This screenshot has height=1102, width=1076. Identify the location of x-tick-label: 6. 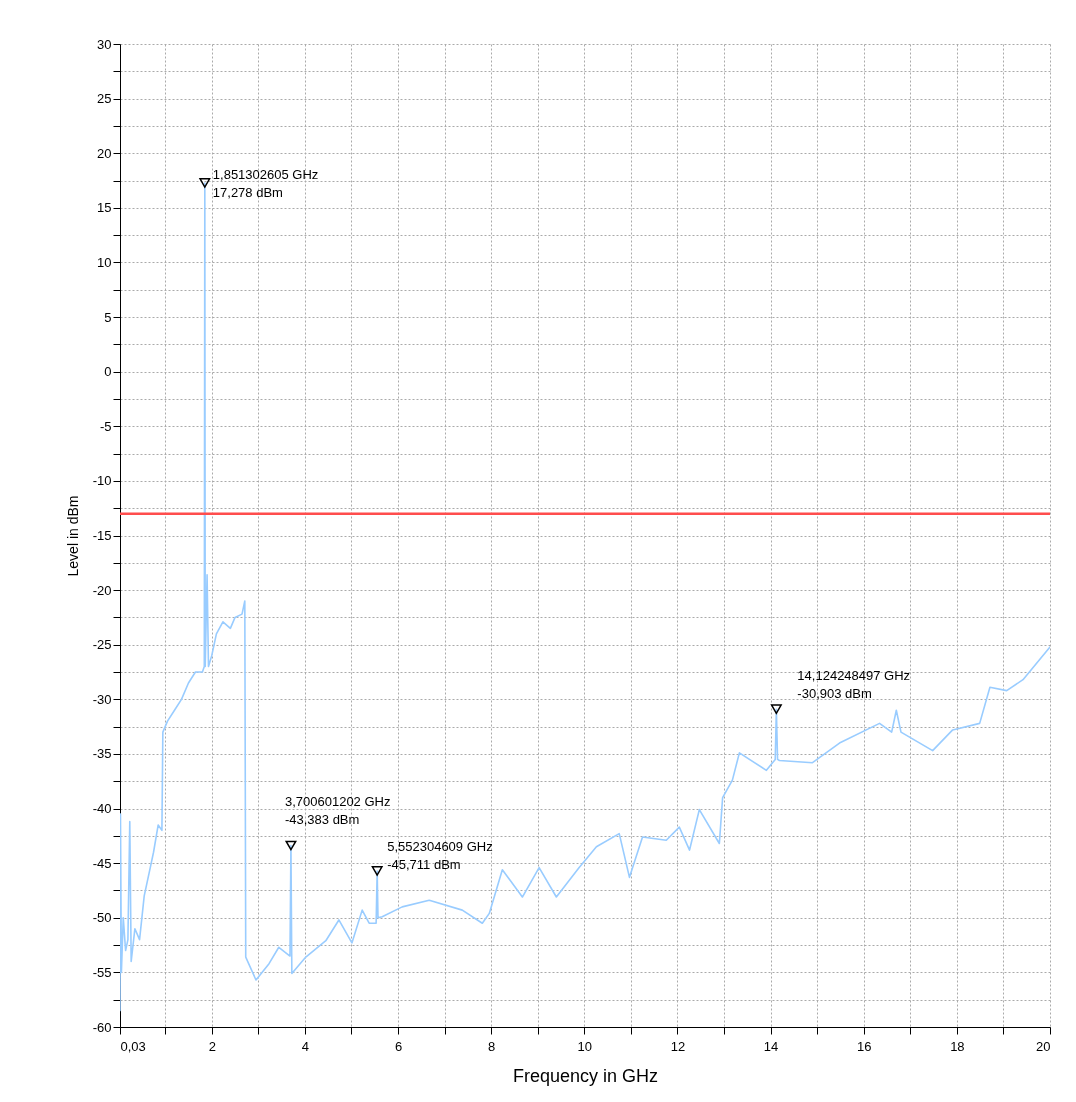
(398, 1046).